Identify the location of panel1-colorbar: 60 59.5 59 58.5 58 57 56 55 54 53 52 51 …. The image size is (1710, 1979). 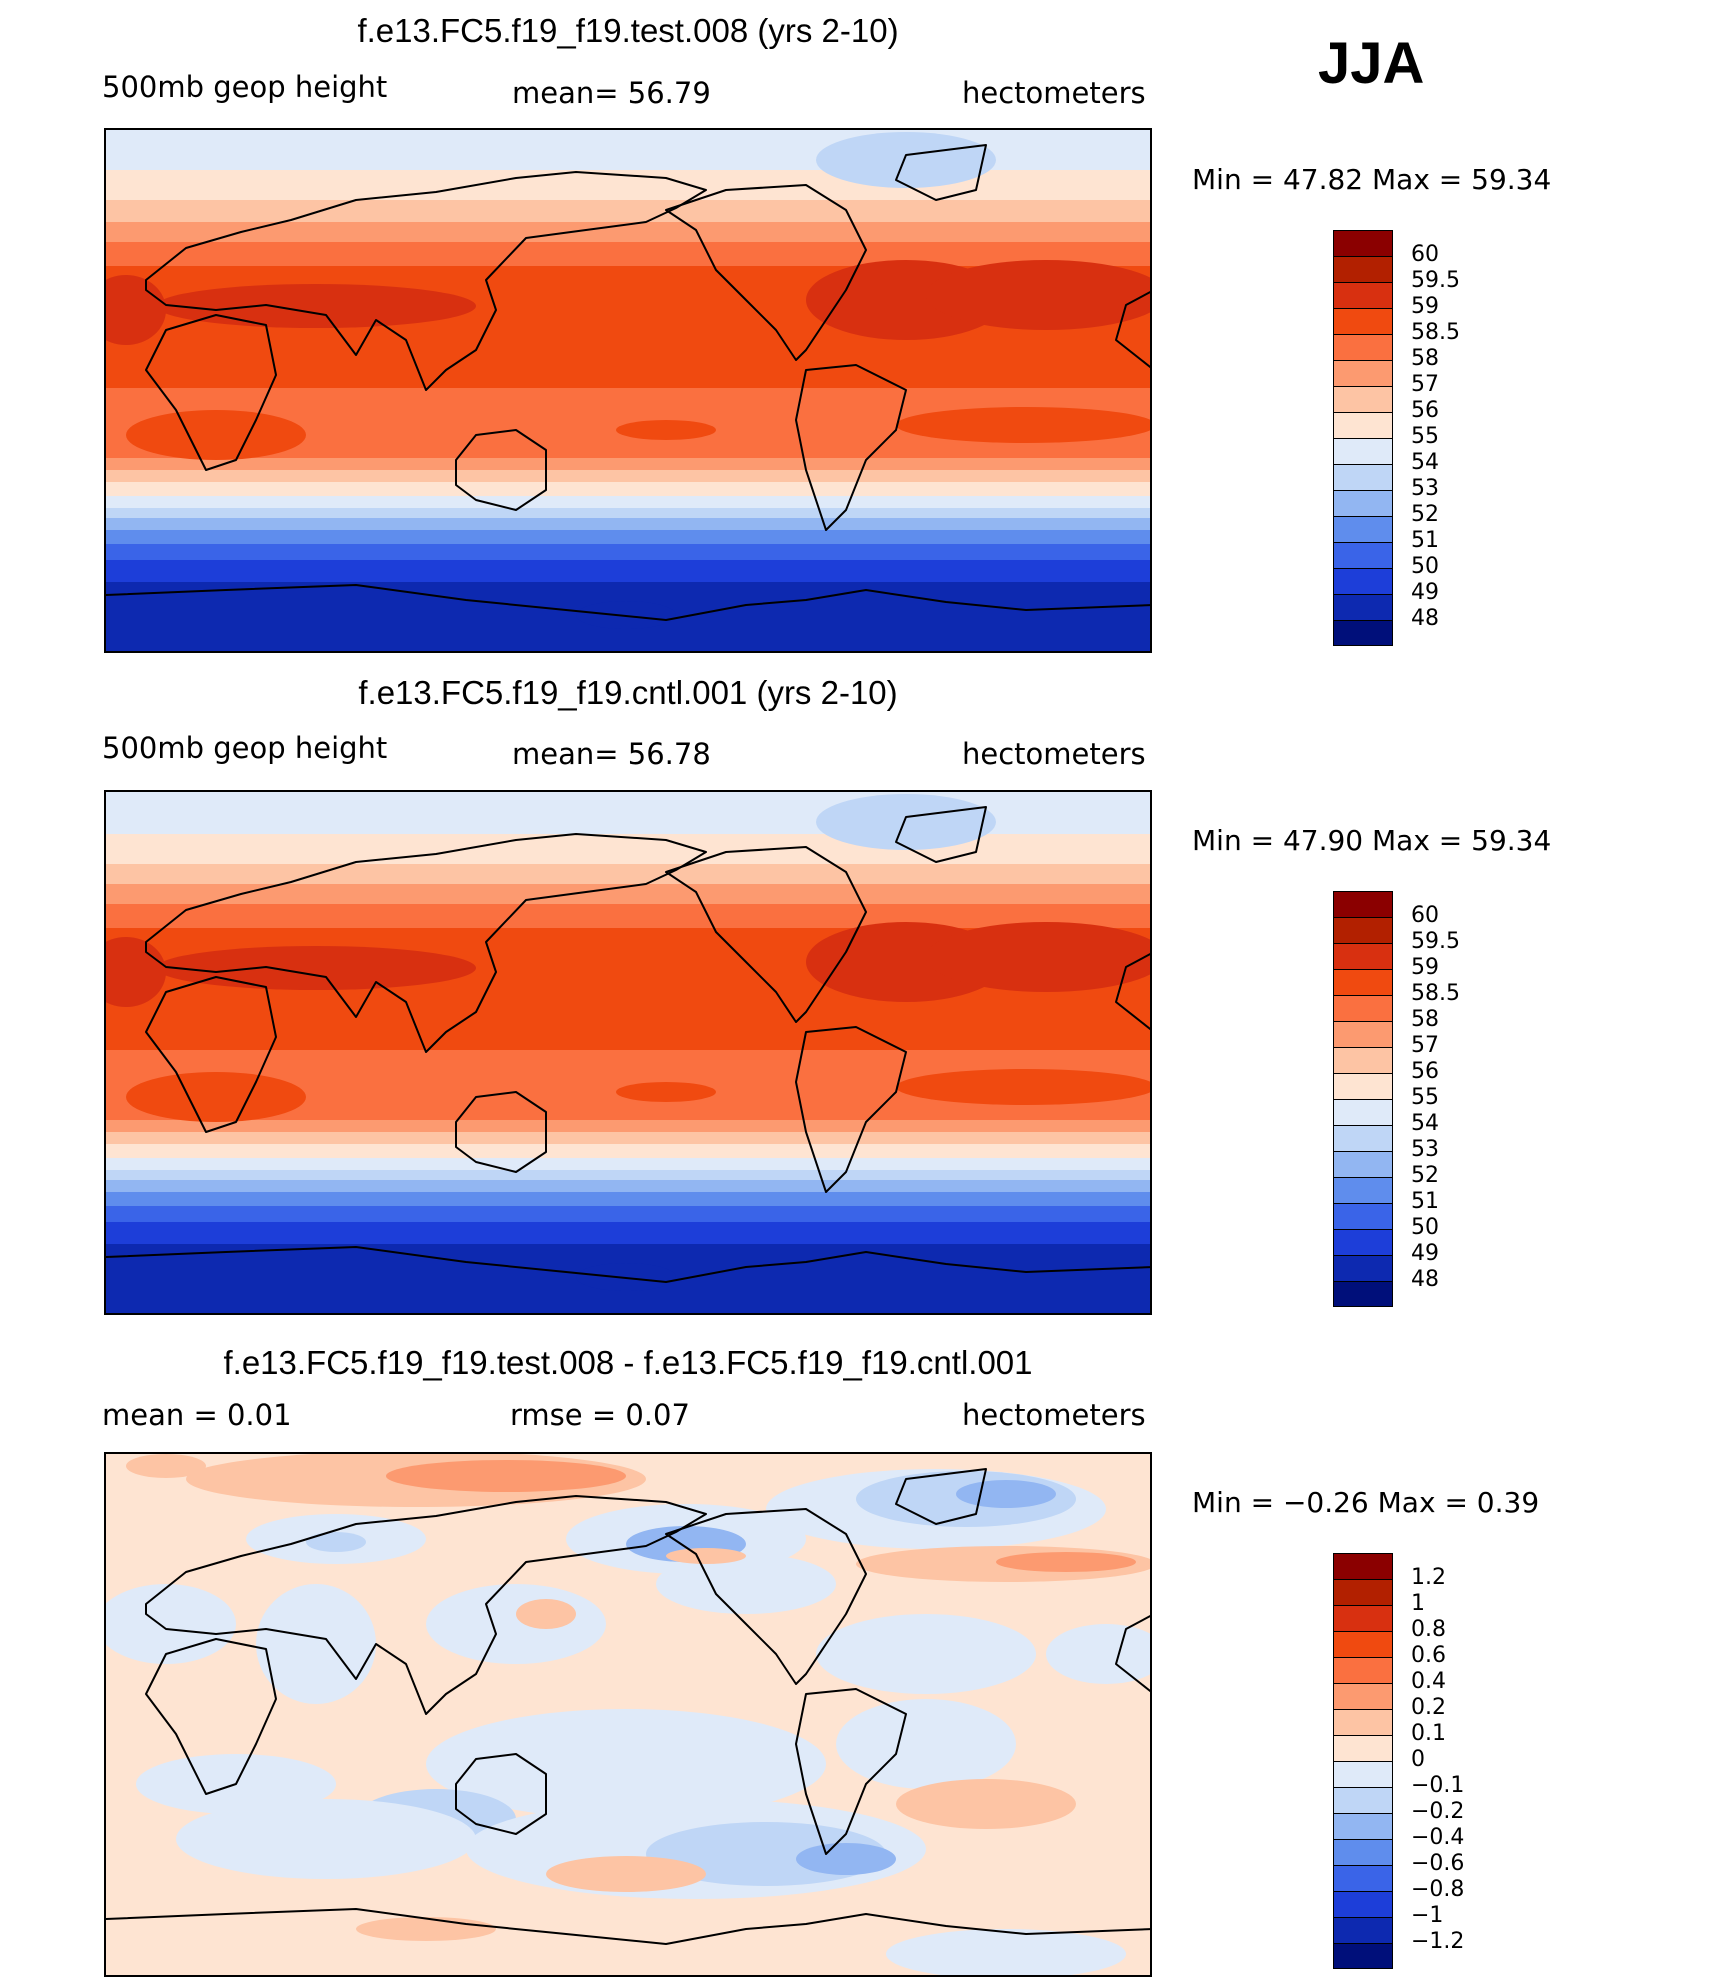
(1396, 438).